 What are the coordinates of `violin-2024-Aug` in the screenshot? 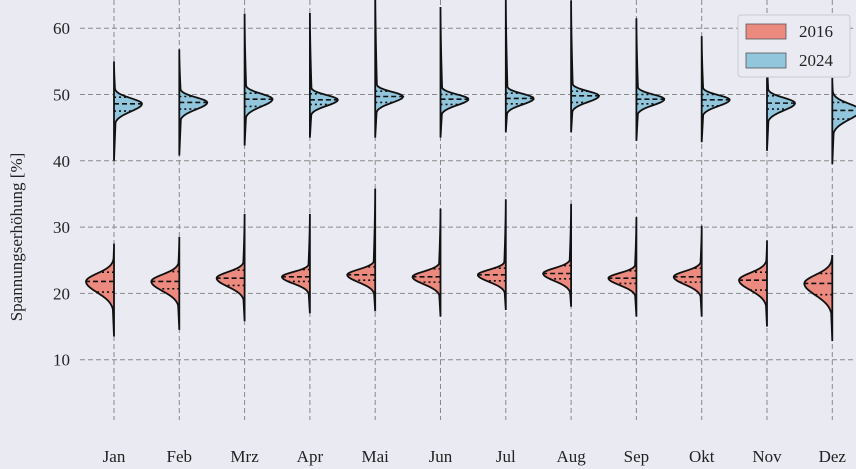 It's located at (585, 66).